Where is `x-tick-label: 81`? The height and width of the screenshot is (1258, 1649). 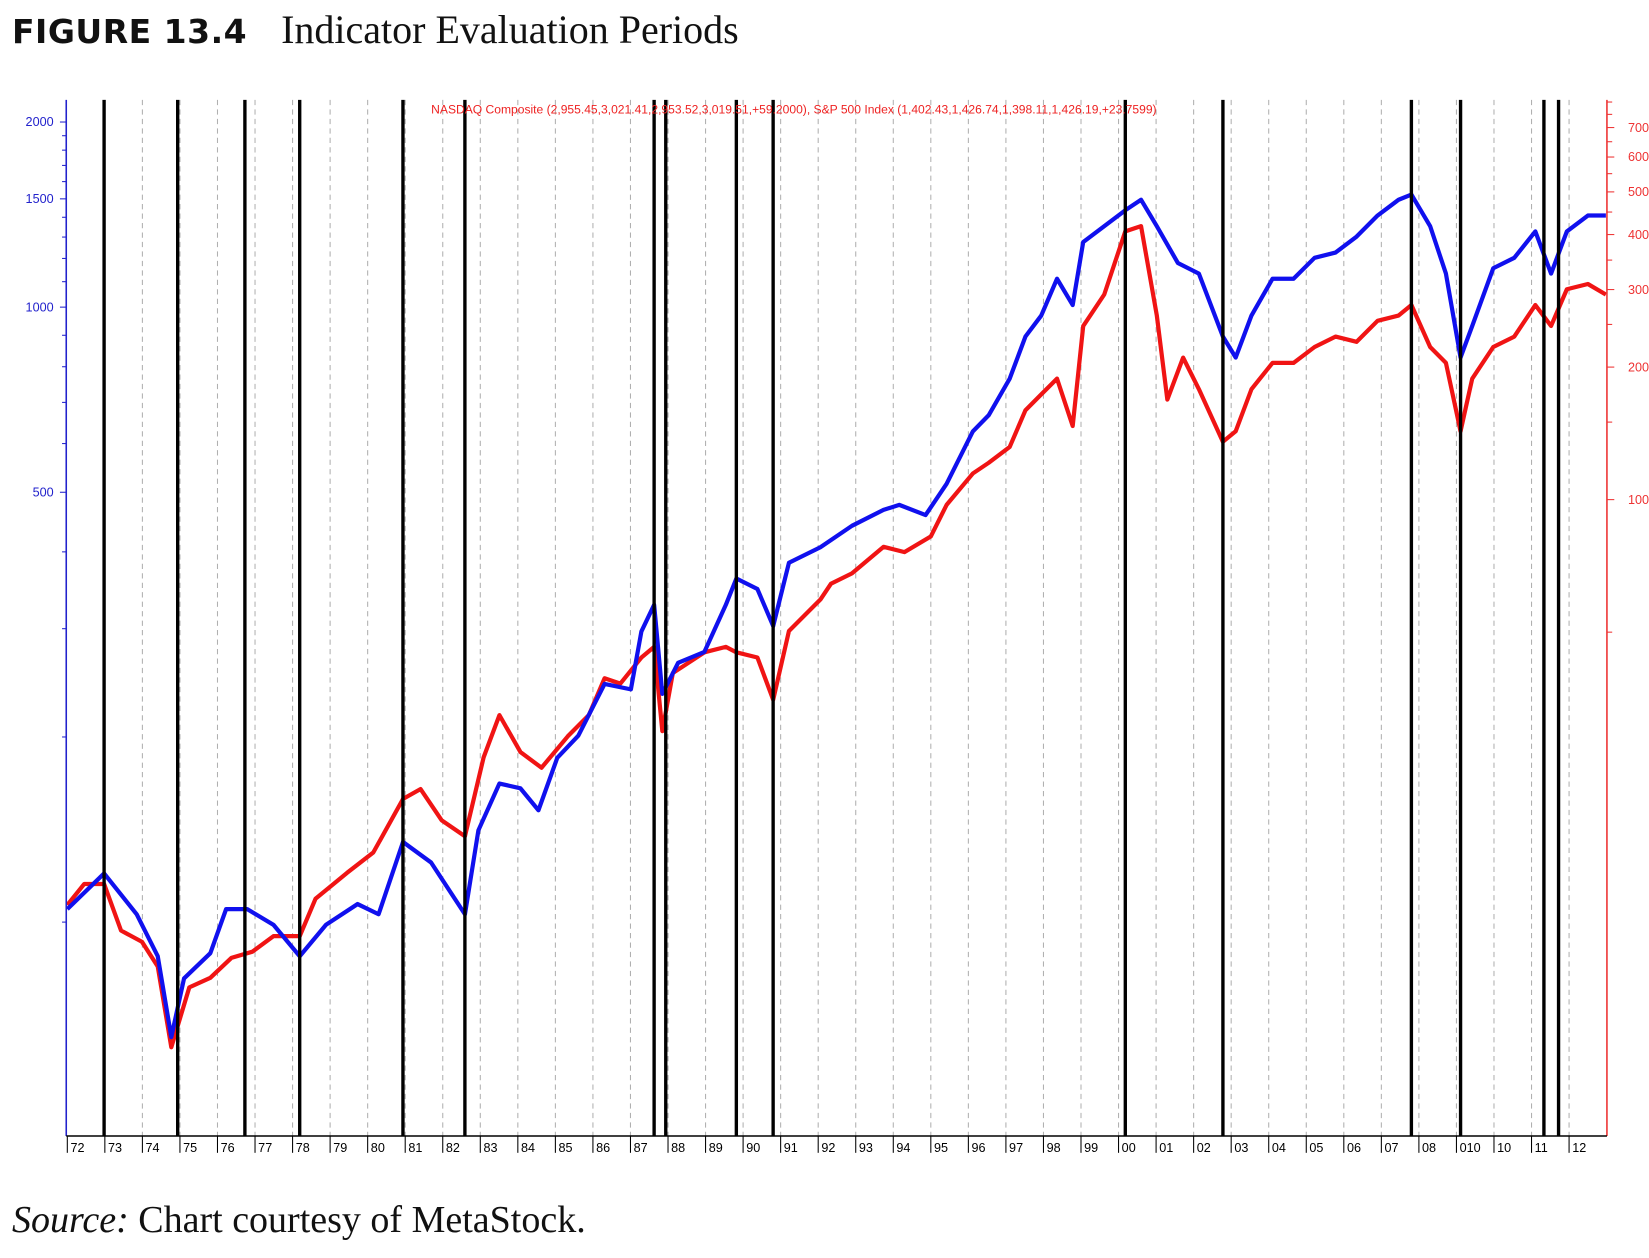
x-tick-label: 81 is located at coordinates (415, 1148).